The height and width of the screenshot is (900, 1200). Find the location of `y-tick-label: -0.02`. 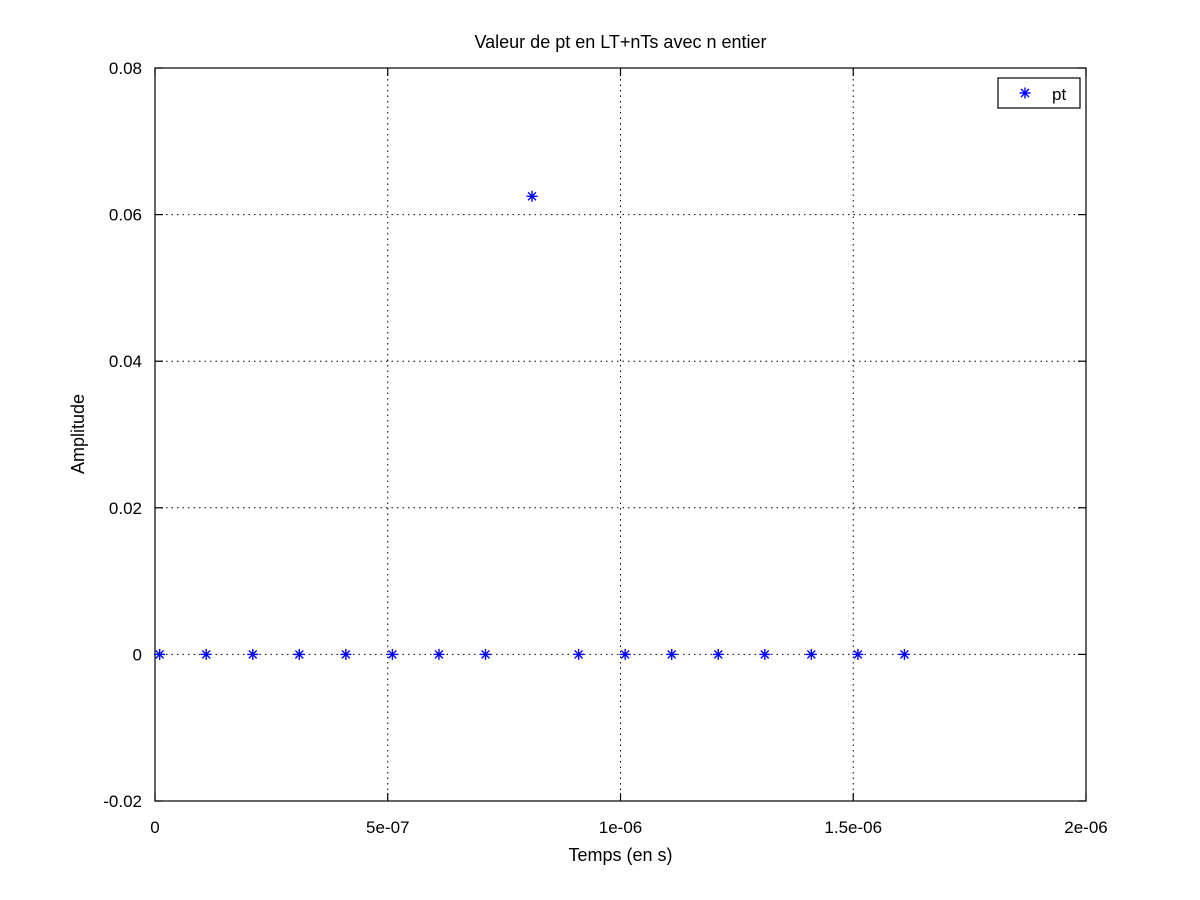

y-tick-label: -0.02 is located at coordinates (122, 801).